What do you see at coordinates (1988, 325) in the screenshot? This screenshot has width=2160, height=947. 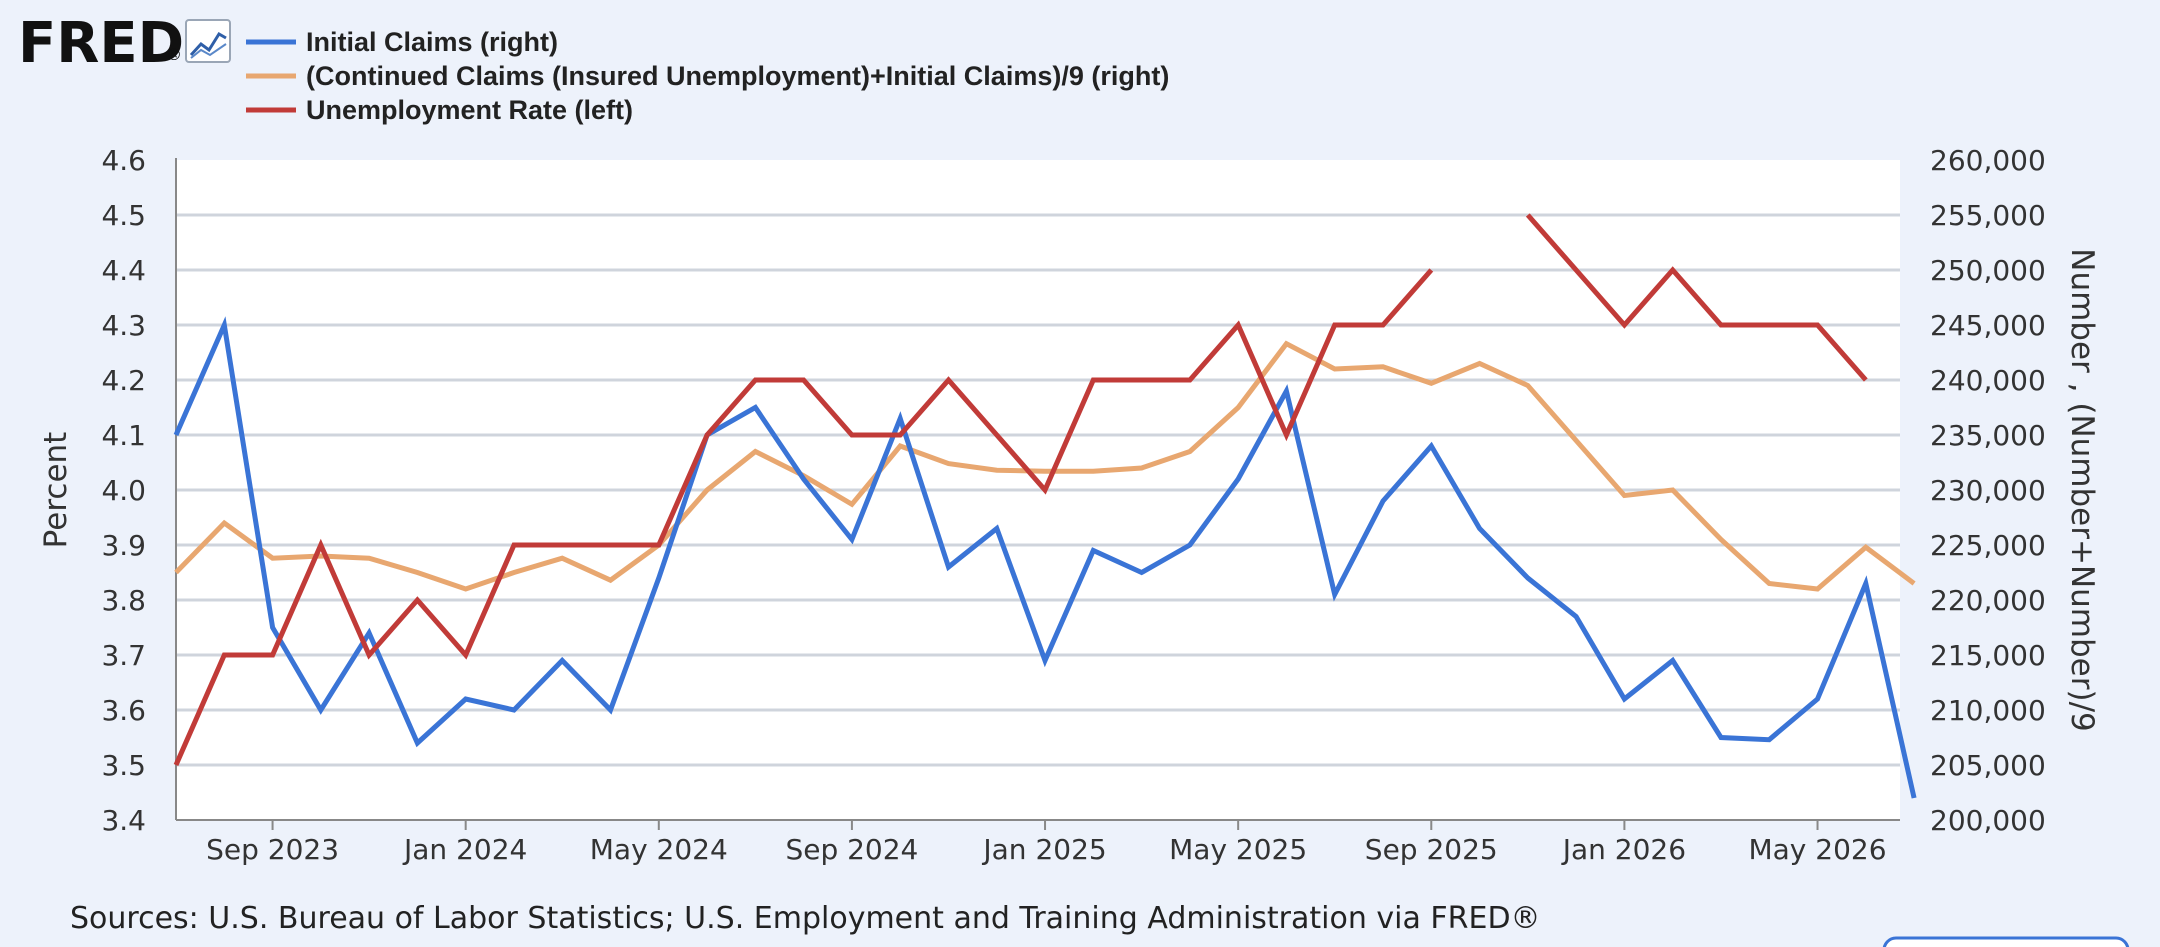 I see `right-tick-label: 245,000` at bounding box center [1988, 325].